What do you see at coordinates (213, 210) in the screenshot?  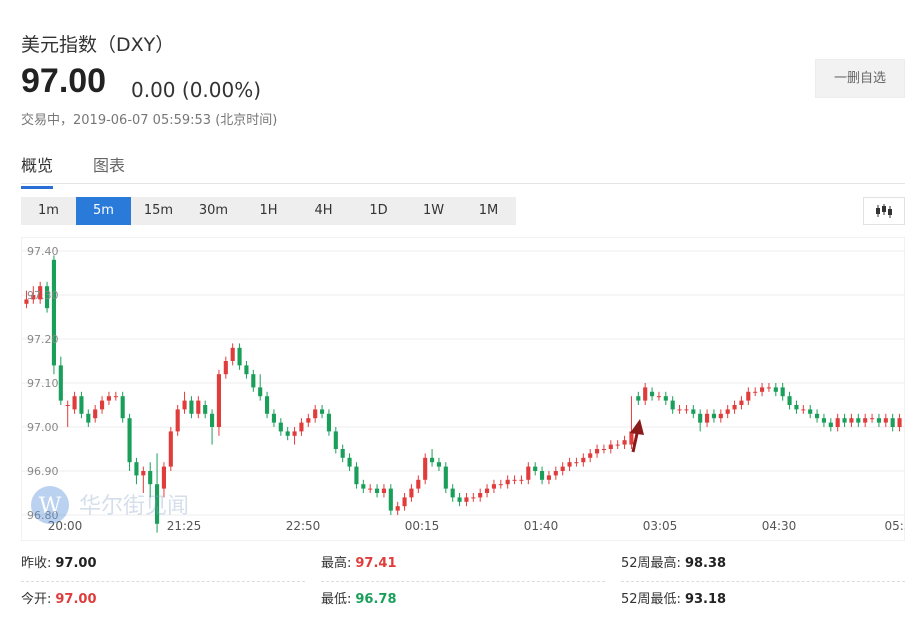 I see `period-30m: 30m` at bounding box center [213, 210].